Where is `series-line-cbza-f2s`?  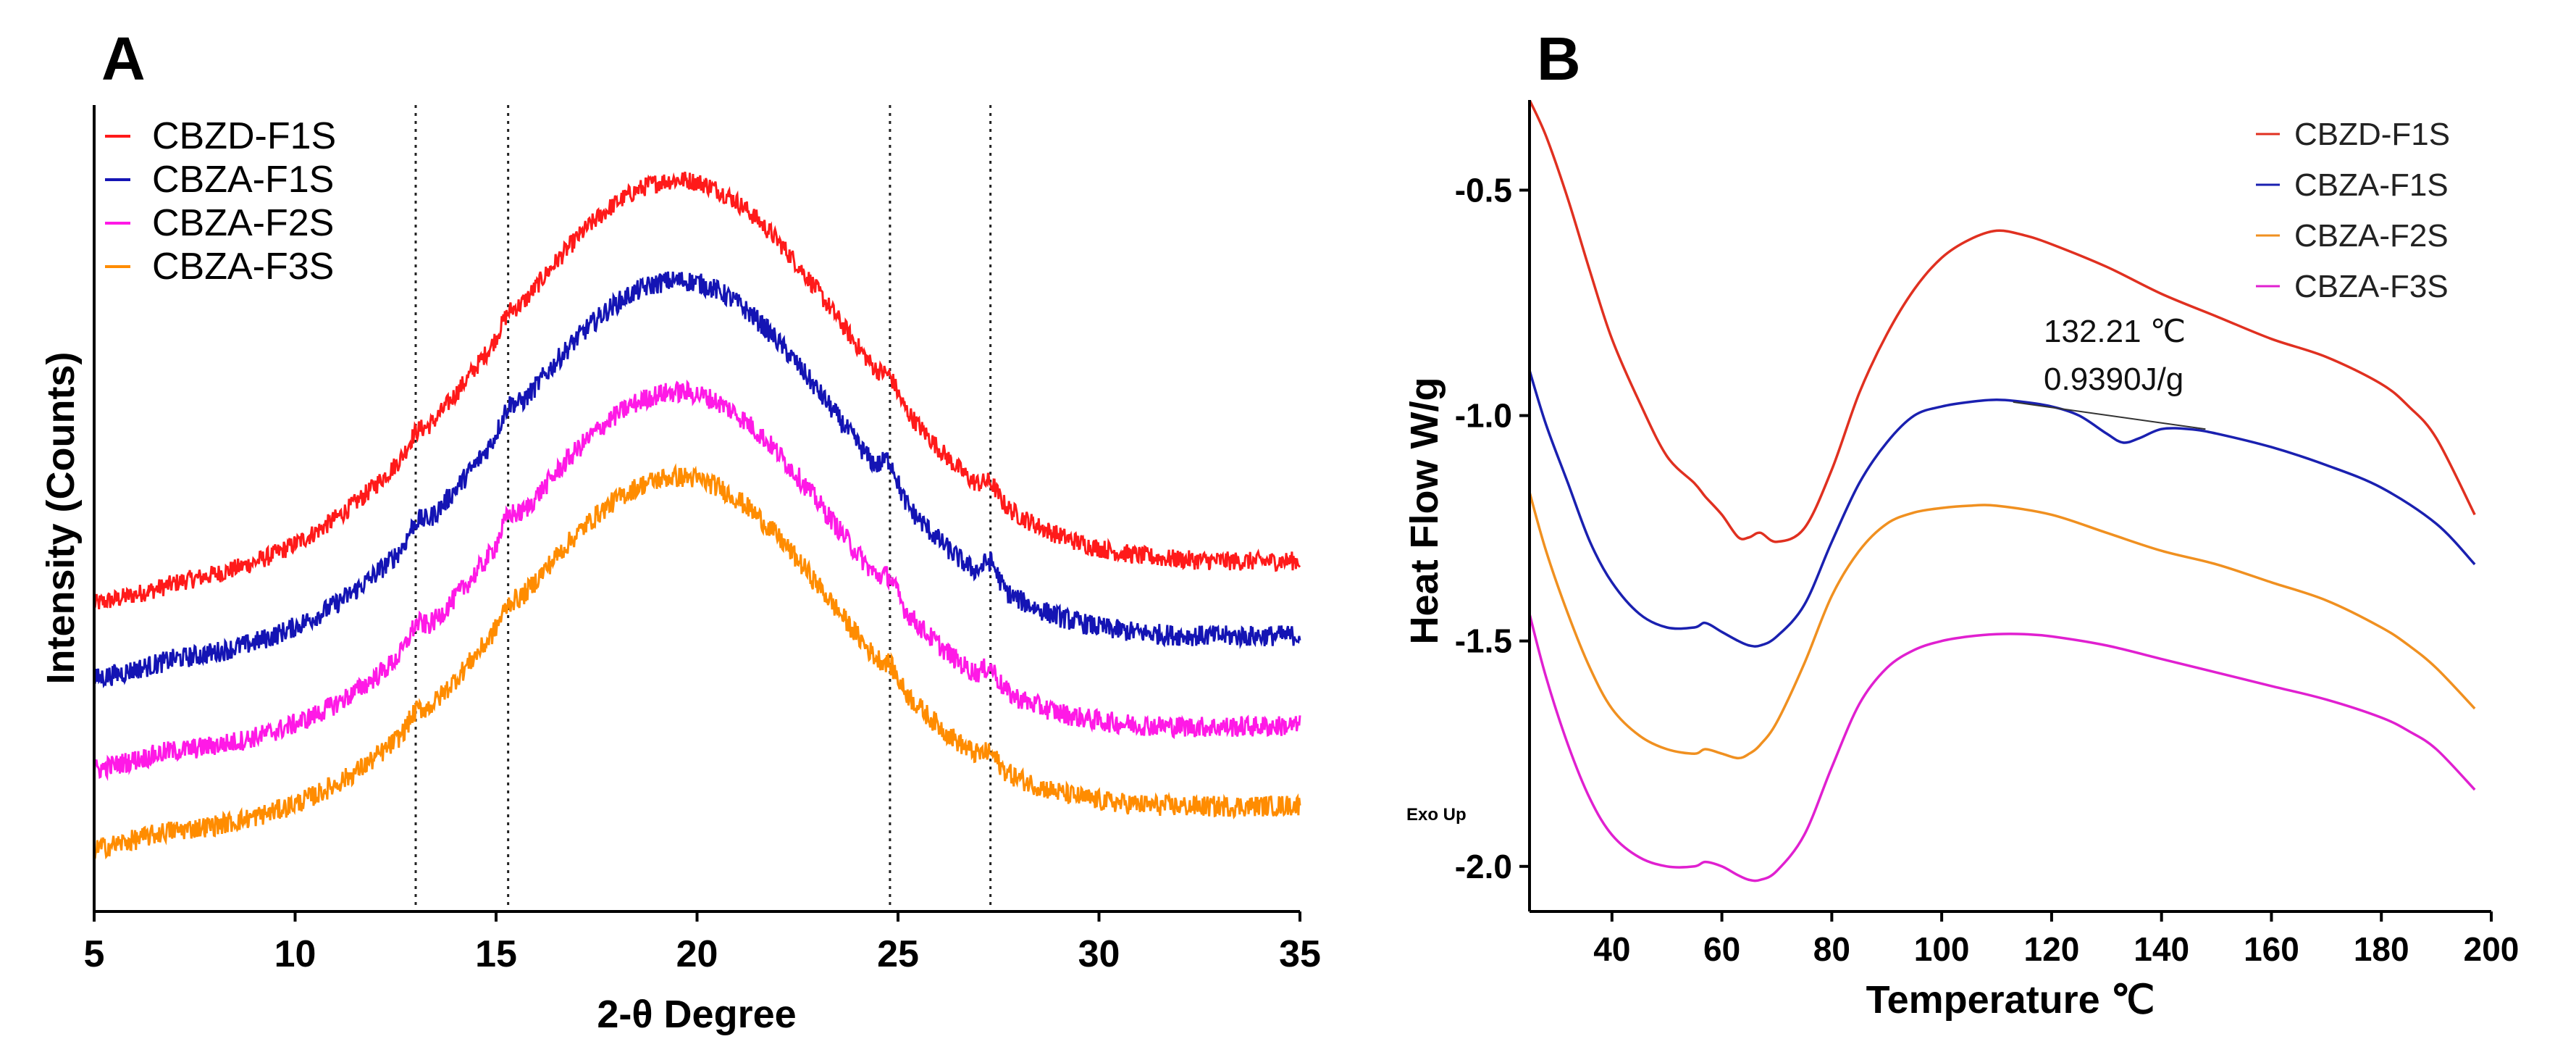
series-line-cbza-f2s is located at coordinates (2003, 625).